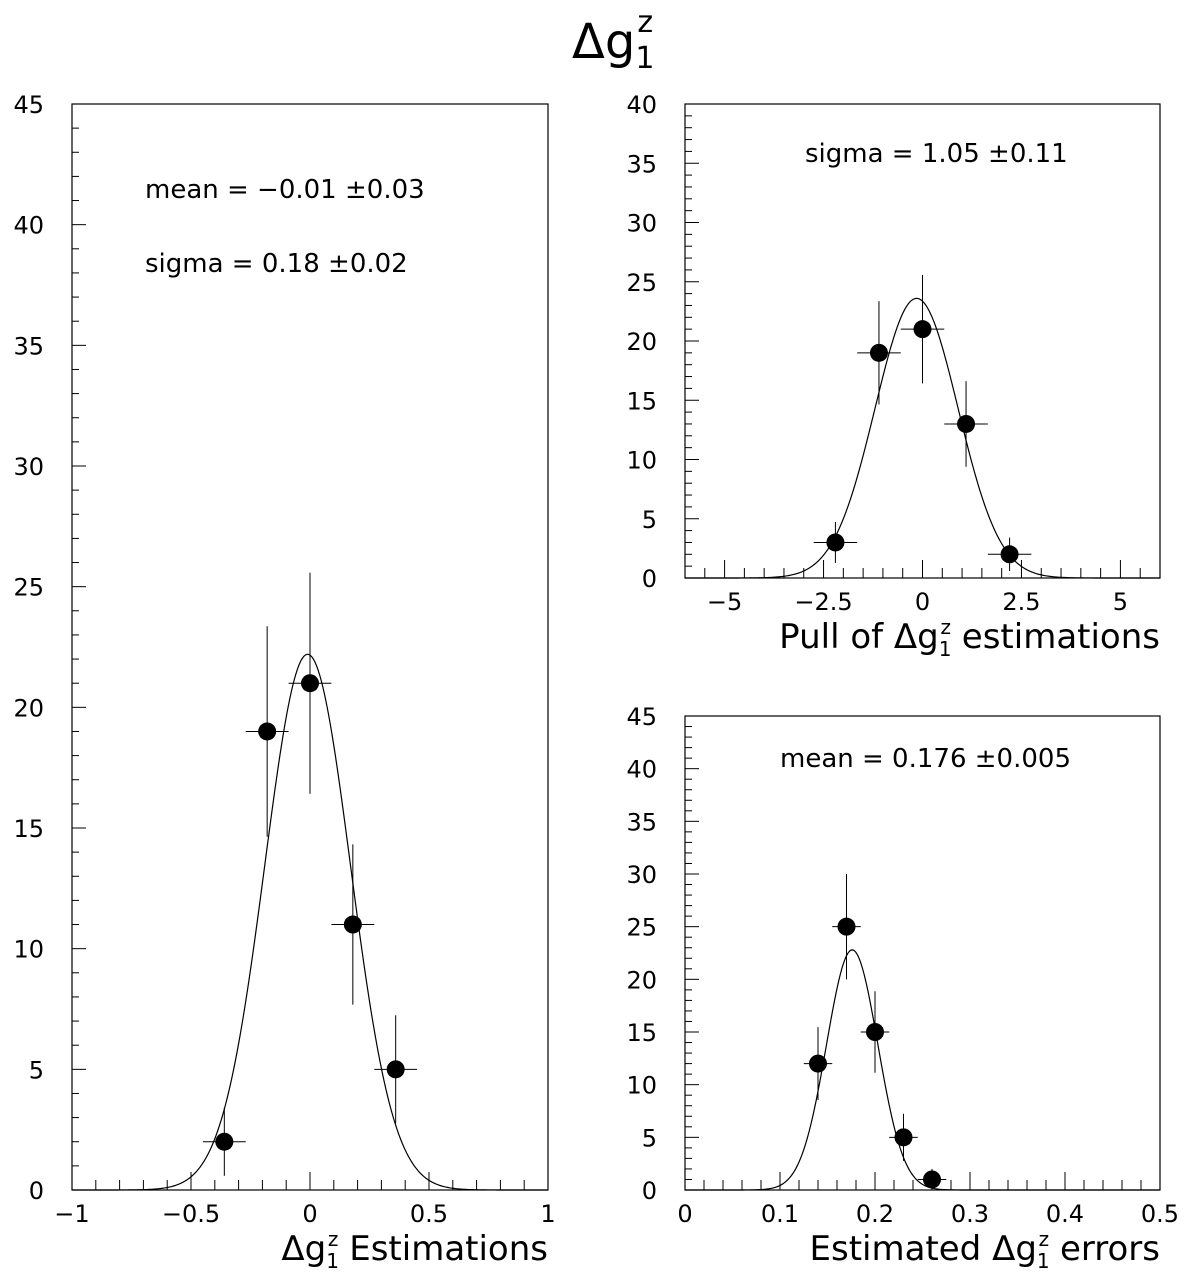  What do you see at coordinates (1065, 1214) in the screenshot?
I see `x-tick-label: 0.4` at bounding box center [1065, 1214].